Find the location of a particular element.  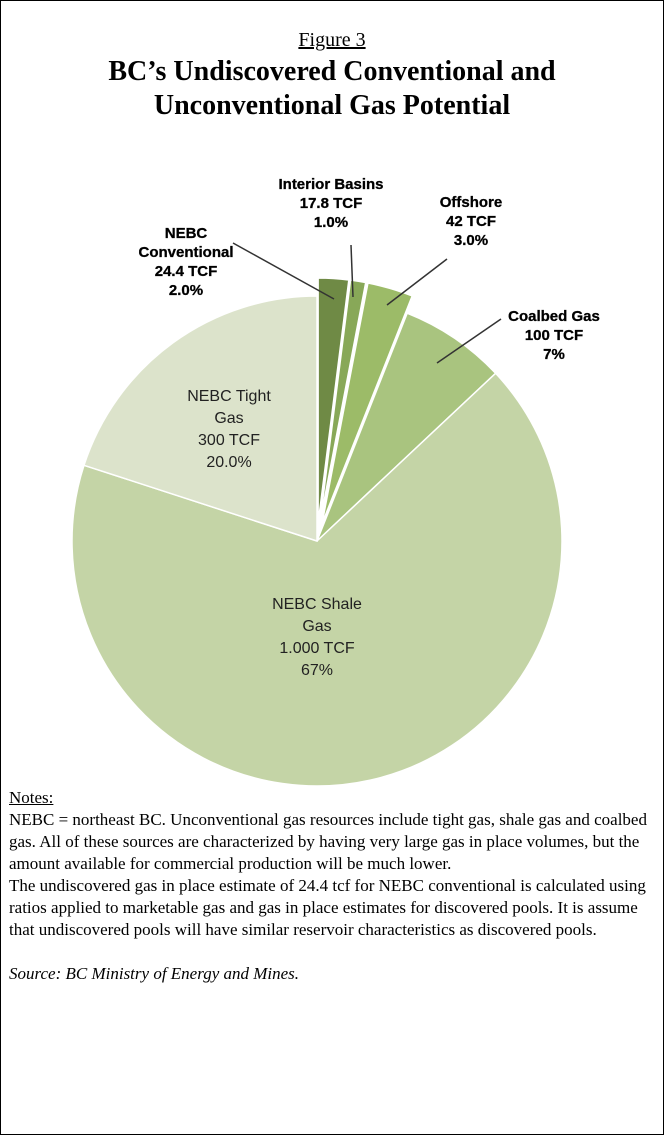

label-line: Interior Basins is located at coordinates (330, 184).